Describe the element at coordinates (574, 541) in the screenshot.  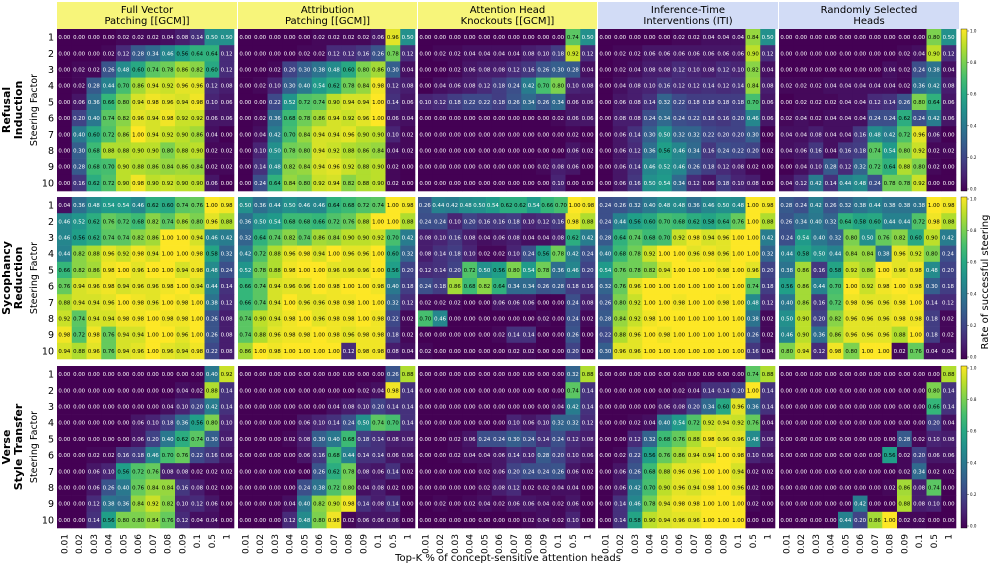
I see `x-tick-label: 0.5` at that location.